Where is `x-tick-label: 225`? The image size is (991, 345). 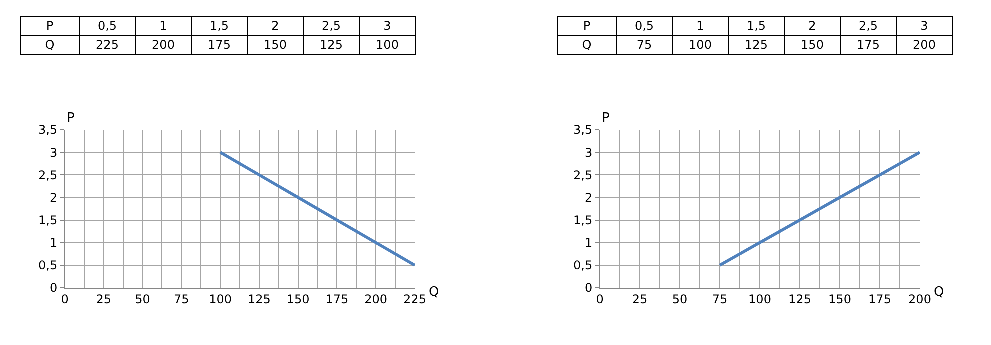 x-tick-label: 225 is located at coordinates (415, 299).